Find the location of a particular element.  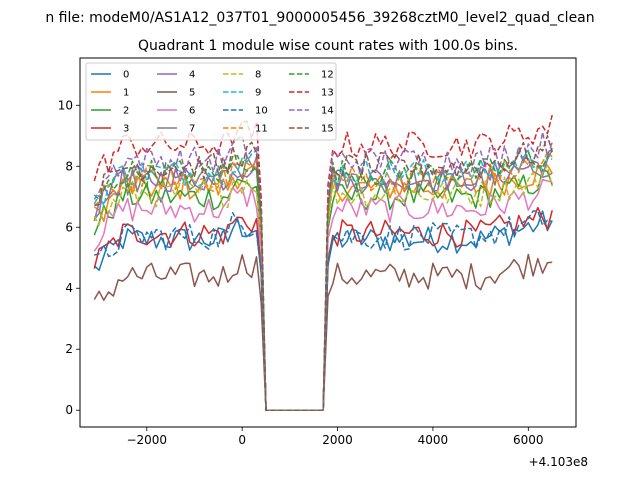

legend-label-9: 9 is located at coordinates (258, 93).